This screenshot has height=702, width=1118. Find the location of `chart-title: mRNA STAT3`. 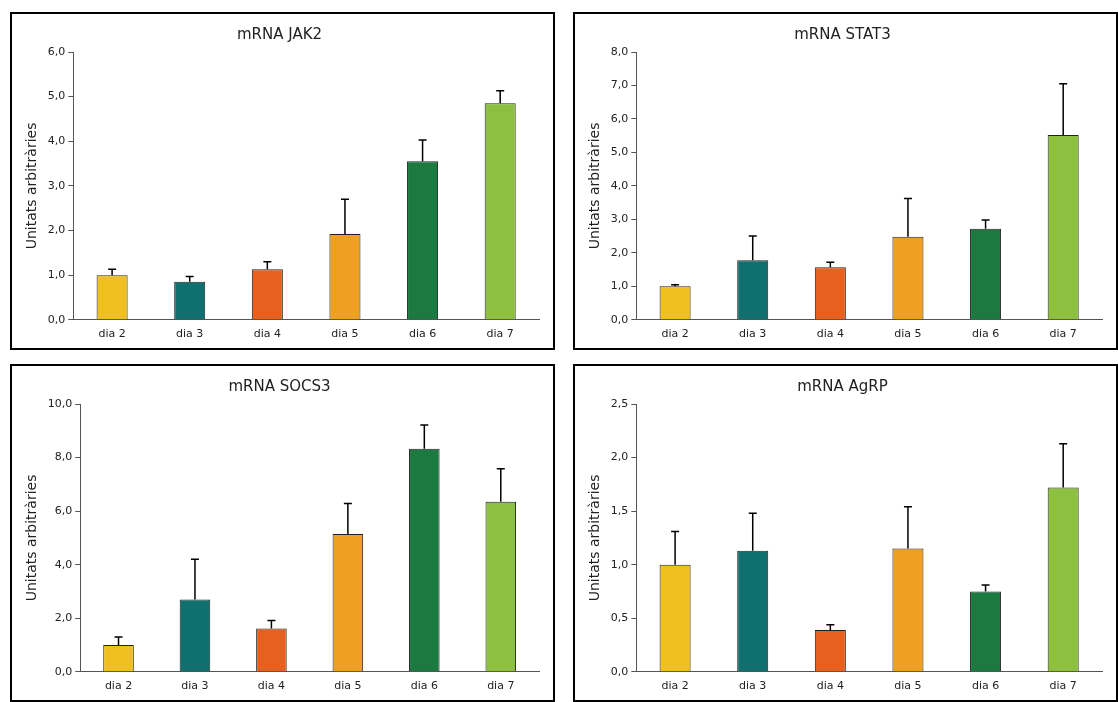

chart-title: mRNA STAT3 is located at coordinates (842, 33).